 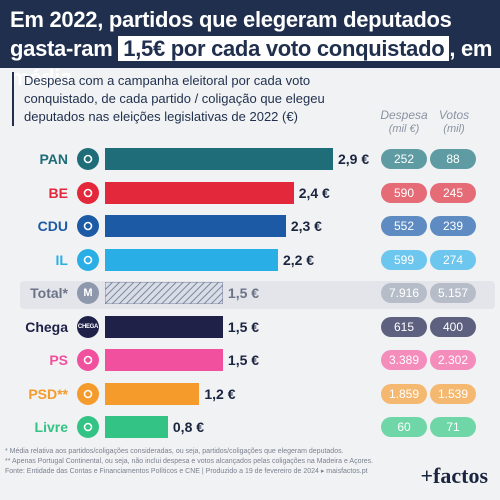 What do you see at coordinates (404, 226) in the screenshot?
I see `despesa-value: 552` at bounding box center [404, 226].